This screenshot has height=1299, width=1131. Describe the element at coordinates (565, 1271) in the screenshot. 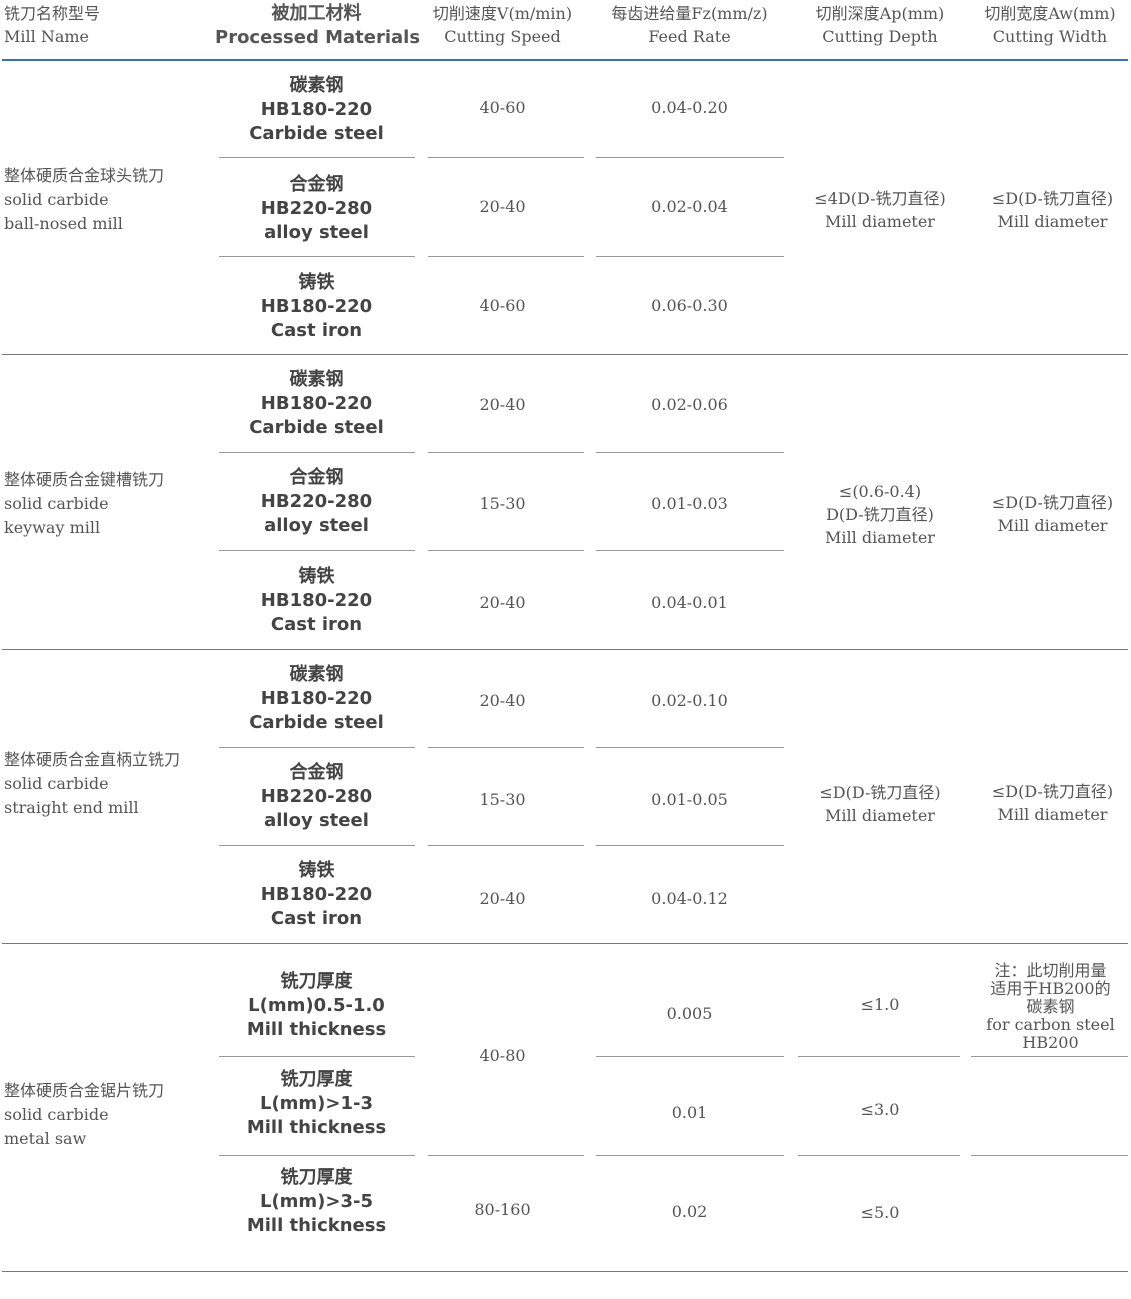

I see `table-bottom-rule` at that location.